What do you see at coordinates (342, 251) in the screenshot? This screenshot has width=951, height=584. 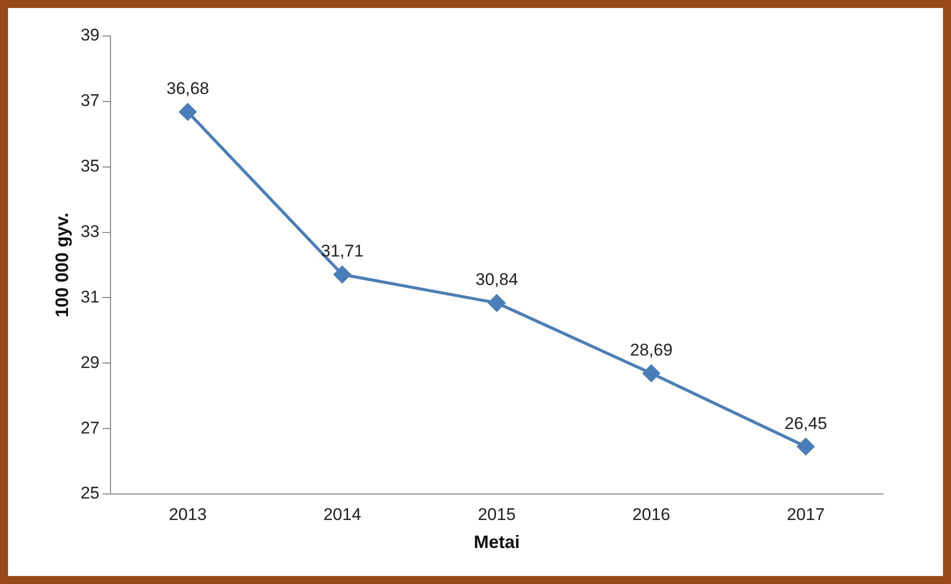 I see `data-label: 31,71` at bounding box center [342, 251].